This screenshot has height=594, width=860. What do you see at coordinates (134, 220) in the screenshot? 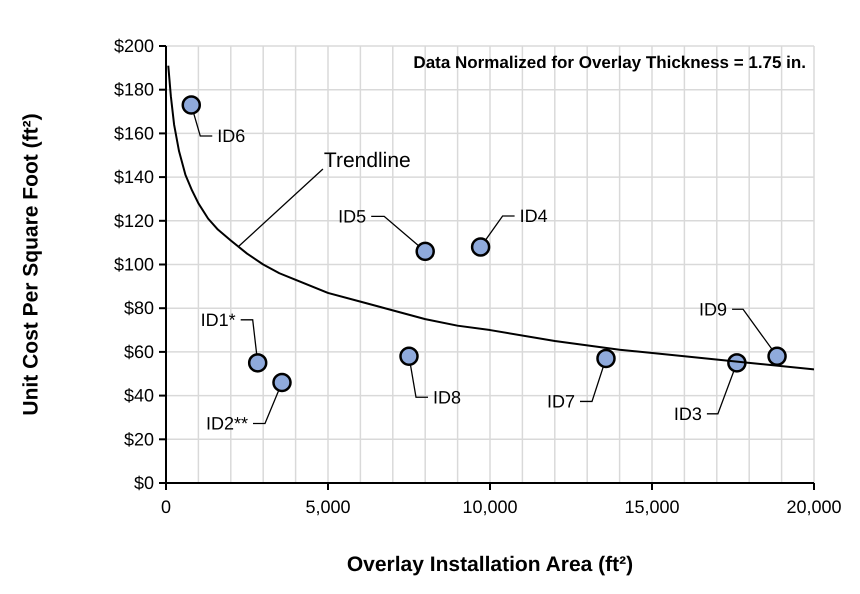
I see `y-tick-label: $120` at bounding box center [134, 220].